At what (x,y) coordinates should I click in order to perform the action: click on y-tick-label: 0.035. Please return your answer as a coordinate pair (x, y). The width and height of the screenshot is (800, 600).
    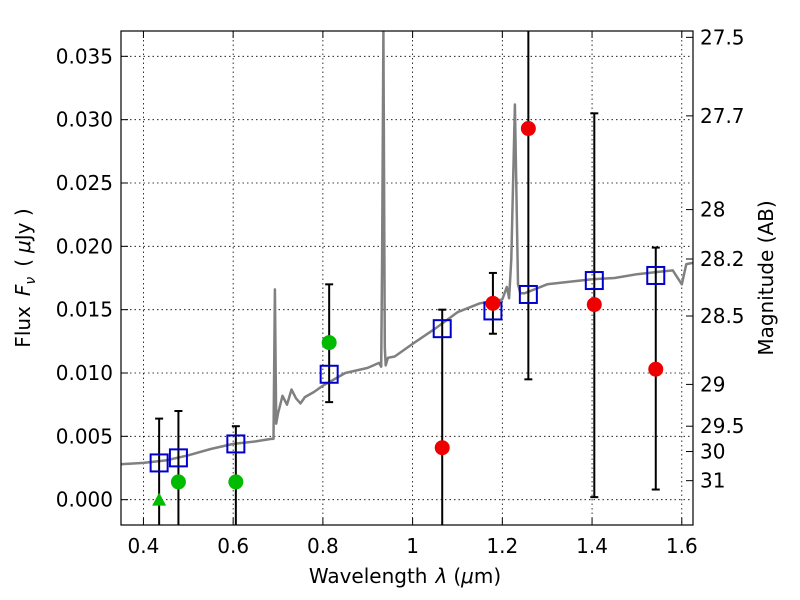
    Looking at the image, I should click on (84, 56).